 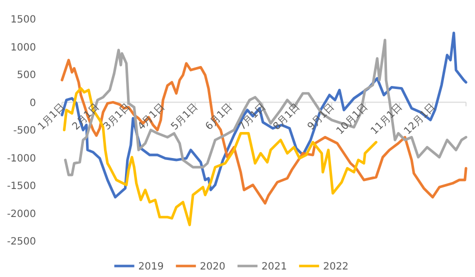 I want to click on legend-label: 2019, so click(x=151, y=267).